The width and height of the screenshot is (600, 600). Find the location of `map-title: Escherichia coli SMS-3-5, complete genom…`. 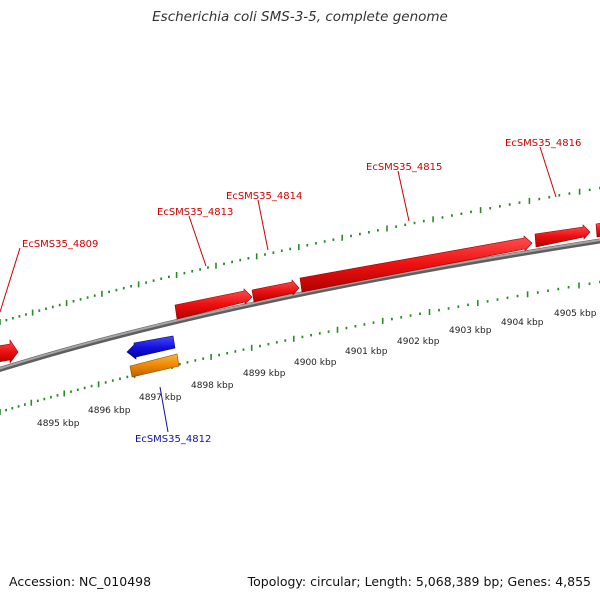

map-title: Escherichia coli SMS-3-5, complete genom… is located at coordinates (300, 17).